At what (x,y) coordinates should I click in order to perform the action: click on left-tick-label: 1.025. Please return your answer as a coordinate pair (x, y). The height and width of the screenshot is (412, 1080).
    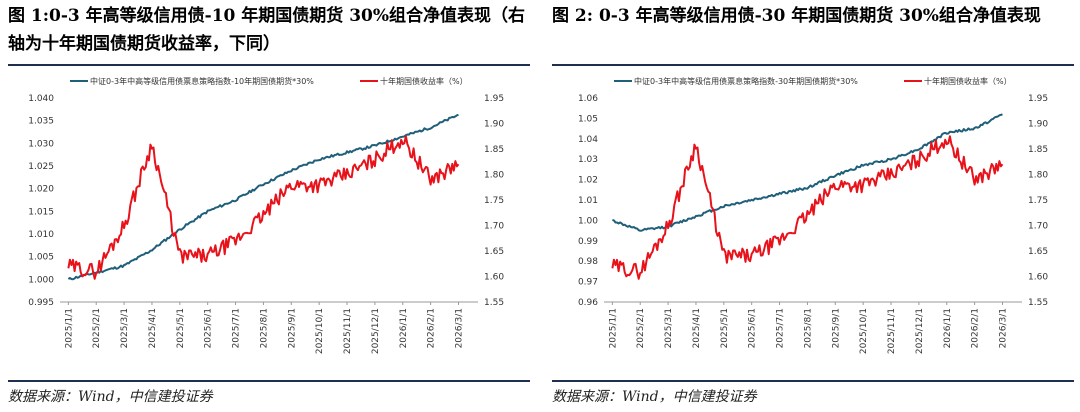
    Looking at the image, I should click on (41, 167).